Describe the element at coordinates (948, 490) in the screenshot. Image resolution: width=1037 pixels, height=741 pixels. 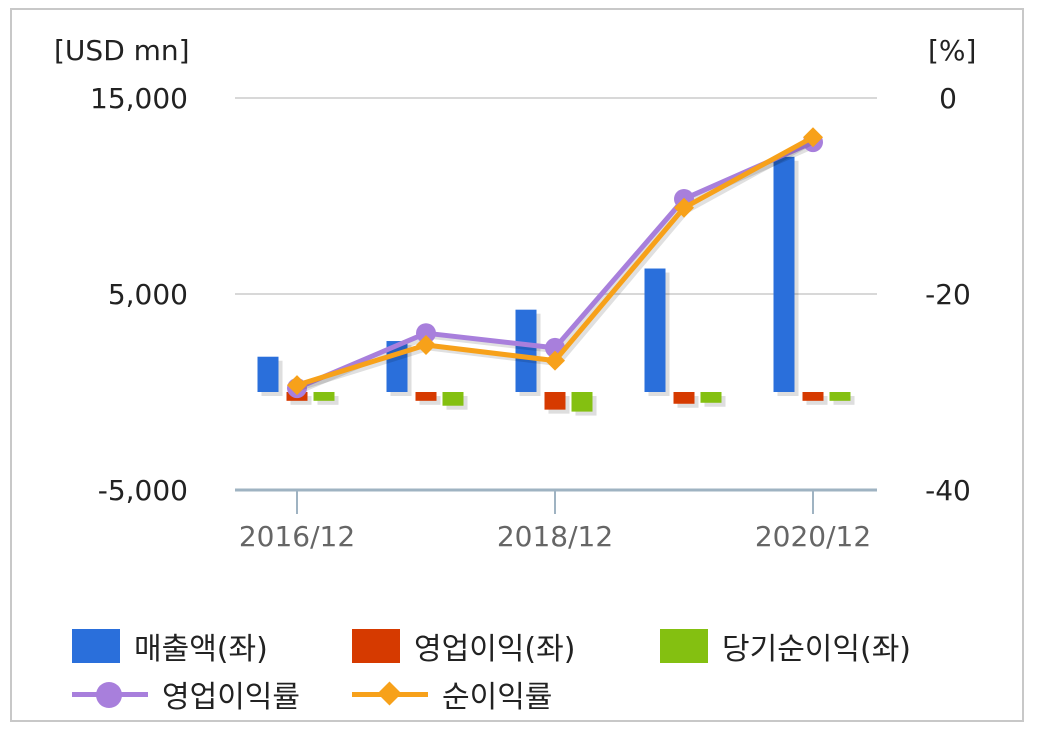
I see `right-tick-label: -40` at that location.